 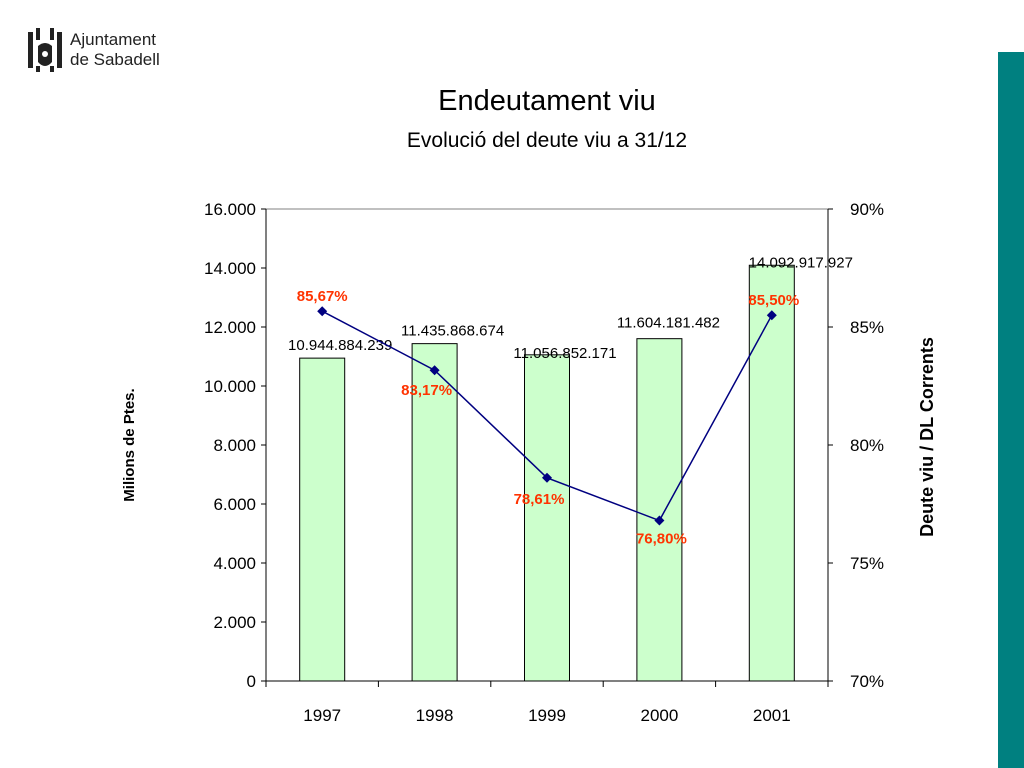 What do you see at coordinates (659, 715) in the screenshot?
I see `x-tick-label: 2000` at bounding box center [659, 715].